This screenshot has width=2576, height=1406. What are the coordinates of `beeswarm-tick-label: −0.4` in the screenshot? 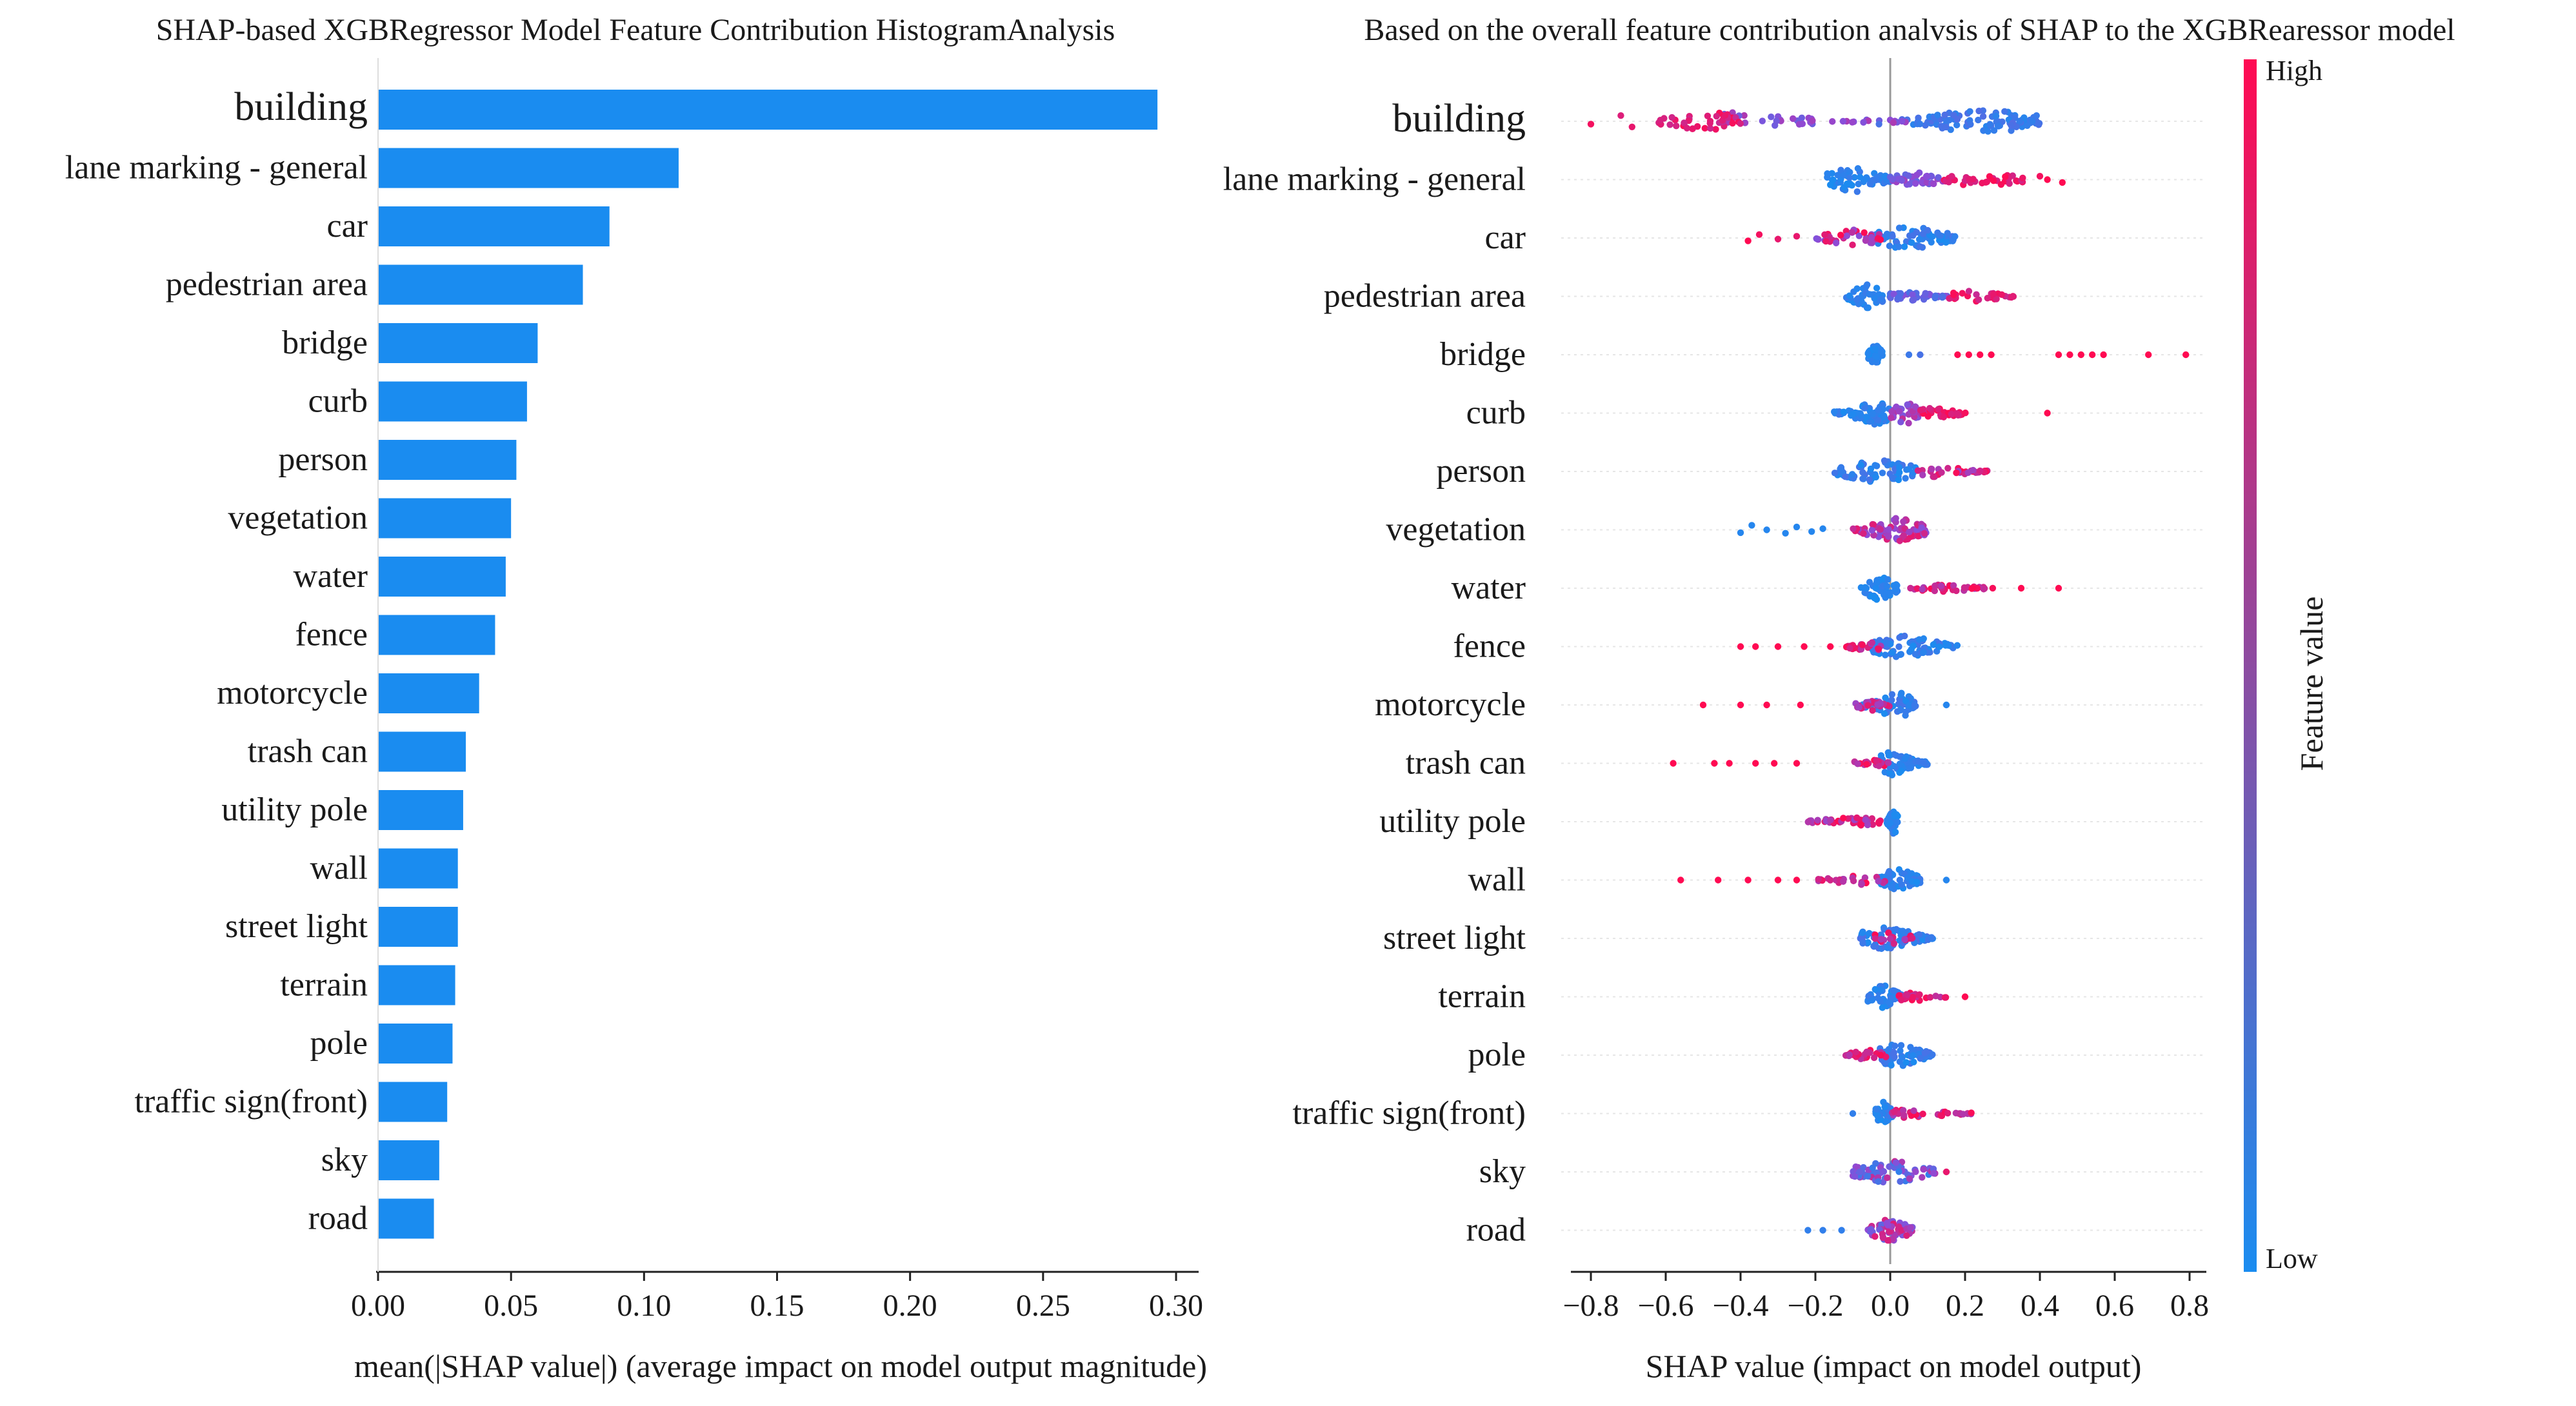 It's located at (1740, 1306).